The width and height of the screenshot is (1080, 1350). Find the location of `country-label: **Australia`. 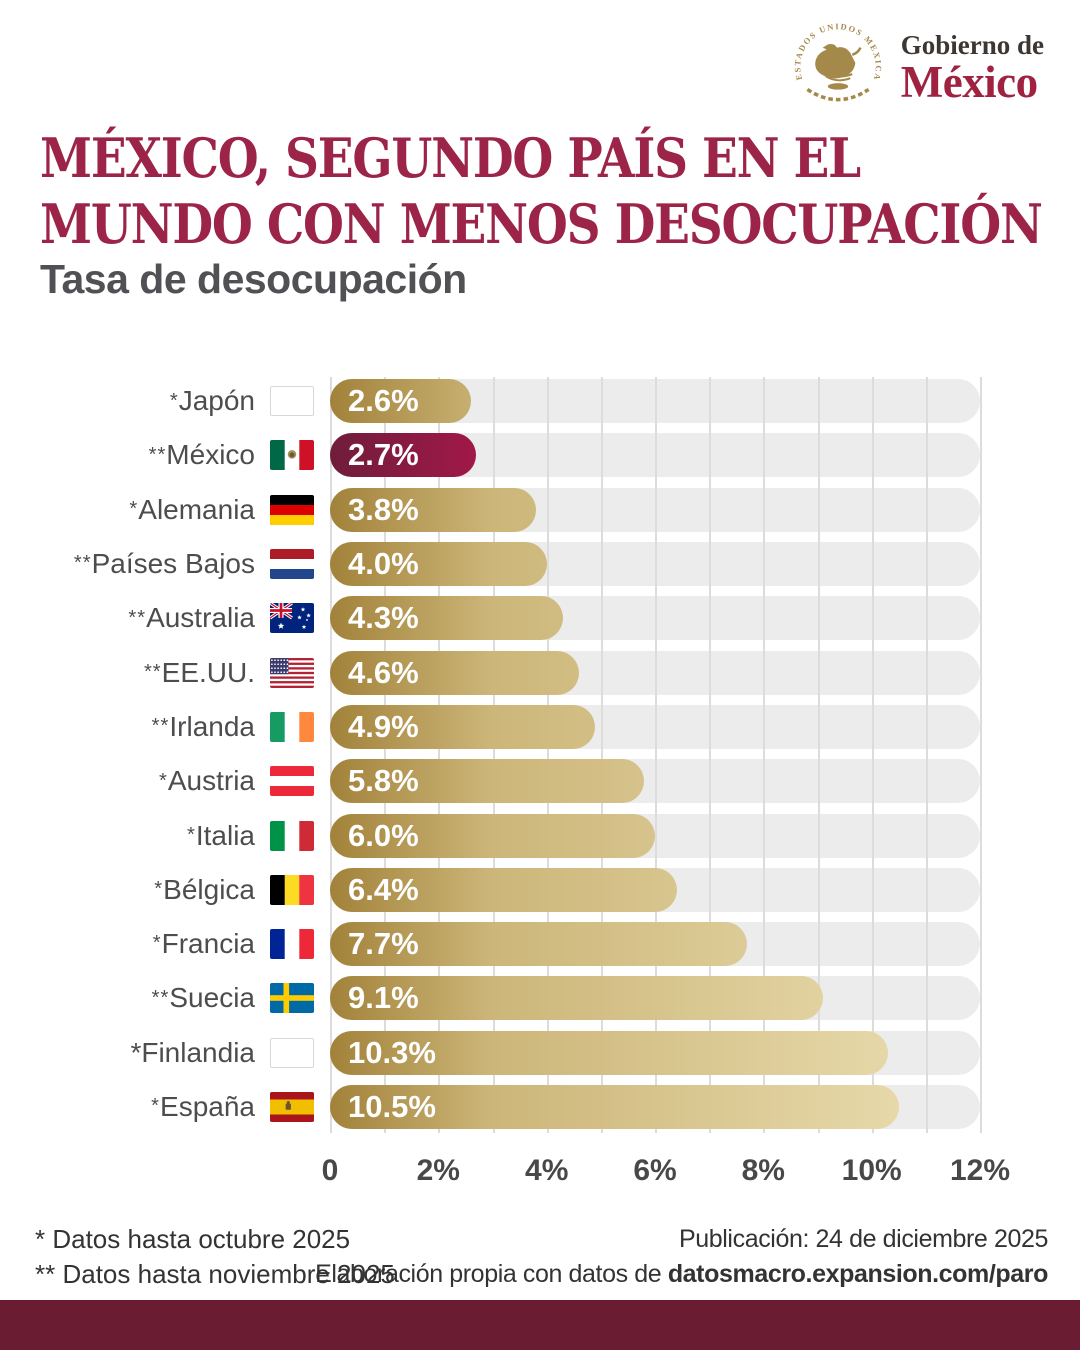

country-label: **Australia is located at coordinates (127, 618).